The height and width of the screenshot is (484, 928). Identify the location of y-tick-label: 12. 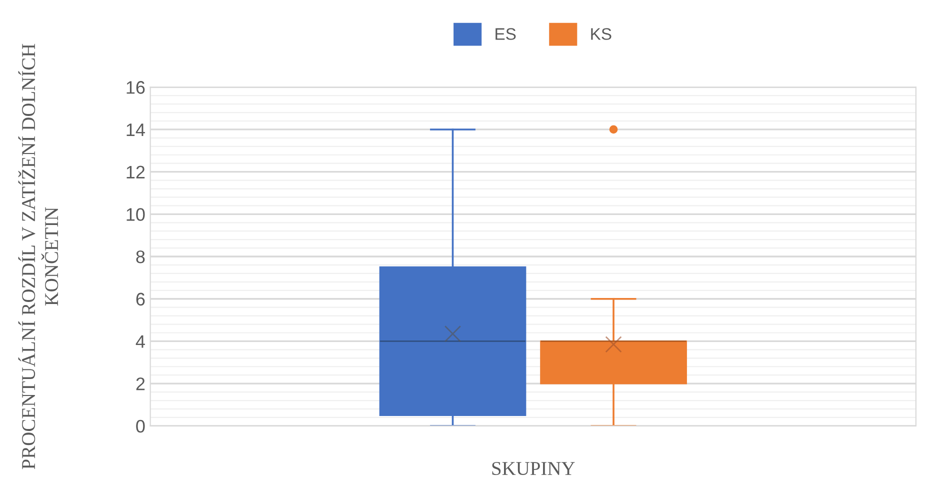
(135, 172).